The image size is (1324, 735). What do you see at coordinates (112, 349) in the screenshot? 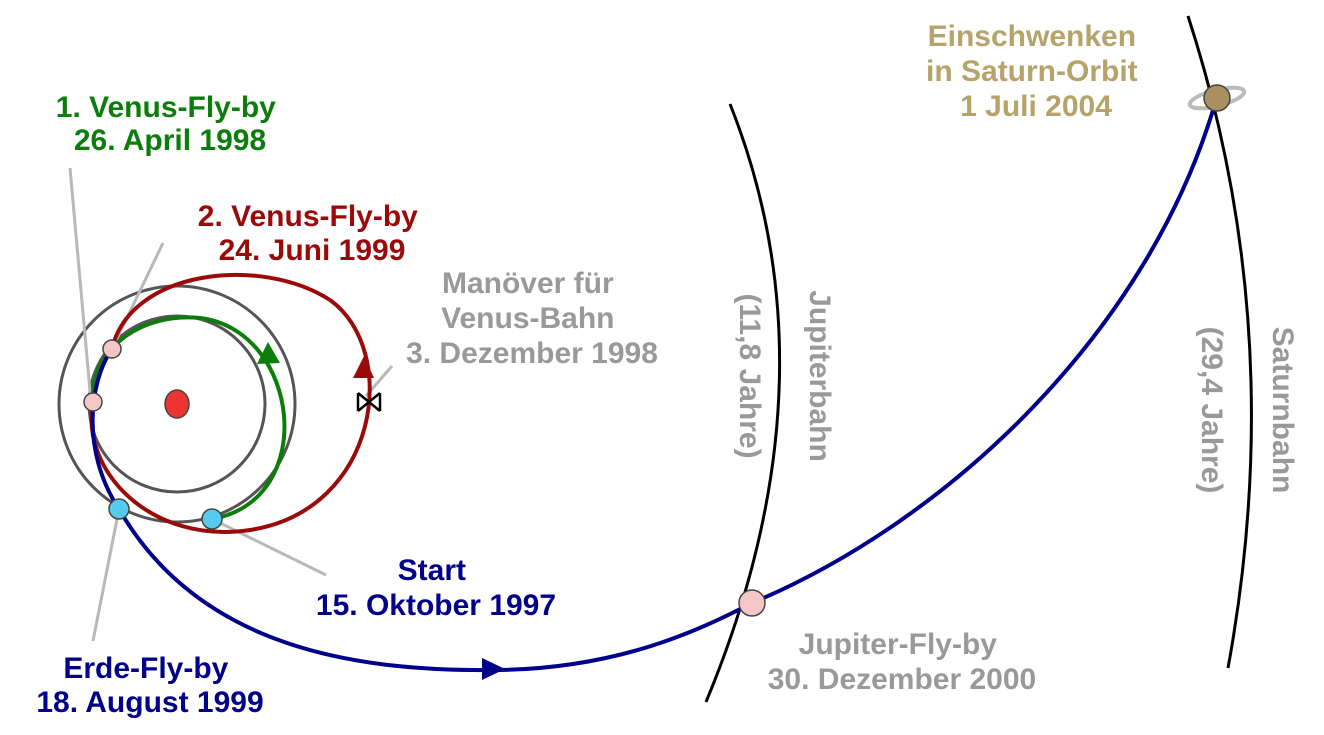
I see `venus2-flyby-marker` at bounding box center [112, 349].